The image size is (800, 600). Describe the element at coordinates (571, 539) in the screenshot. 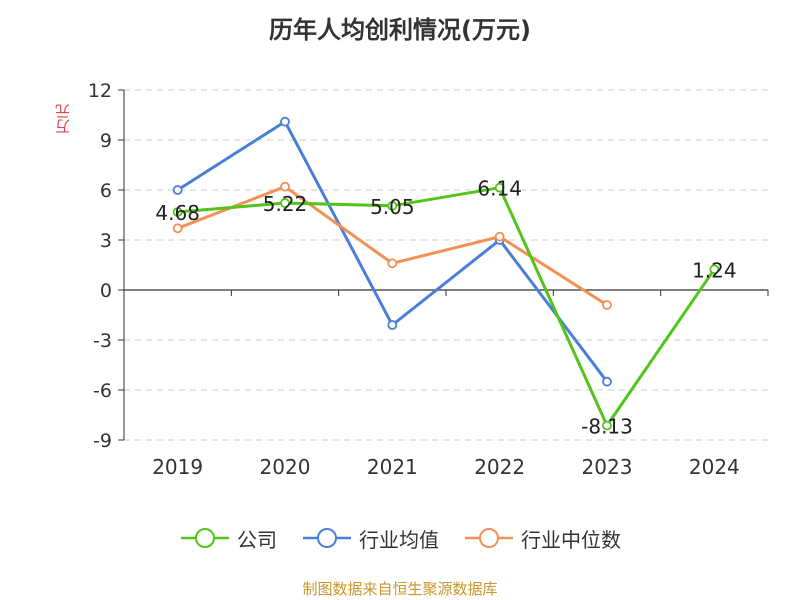

I see `legend-label: 行业中位数` at that location.